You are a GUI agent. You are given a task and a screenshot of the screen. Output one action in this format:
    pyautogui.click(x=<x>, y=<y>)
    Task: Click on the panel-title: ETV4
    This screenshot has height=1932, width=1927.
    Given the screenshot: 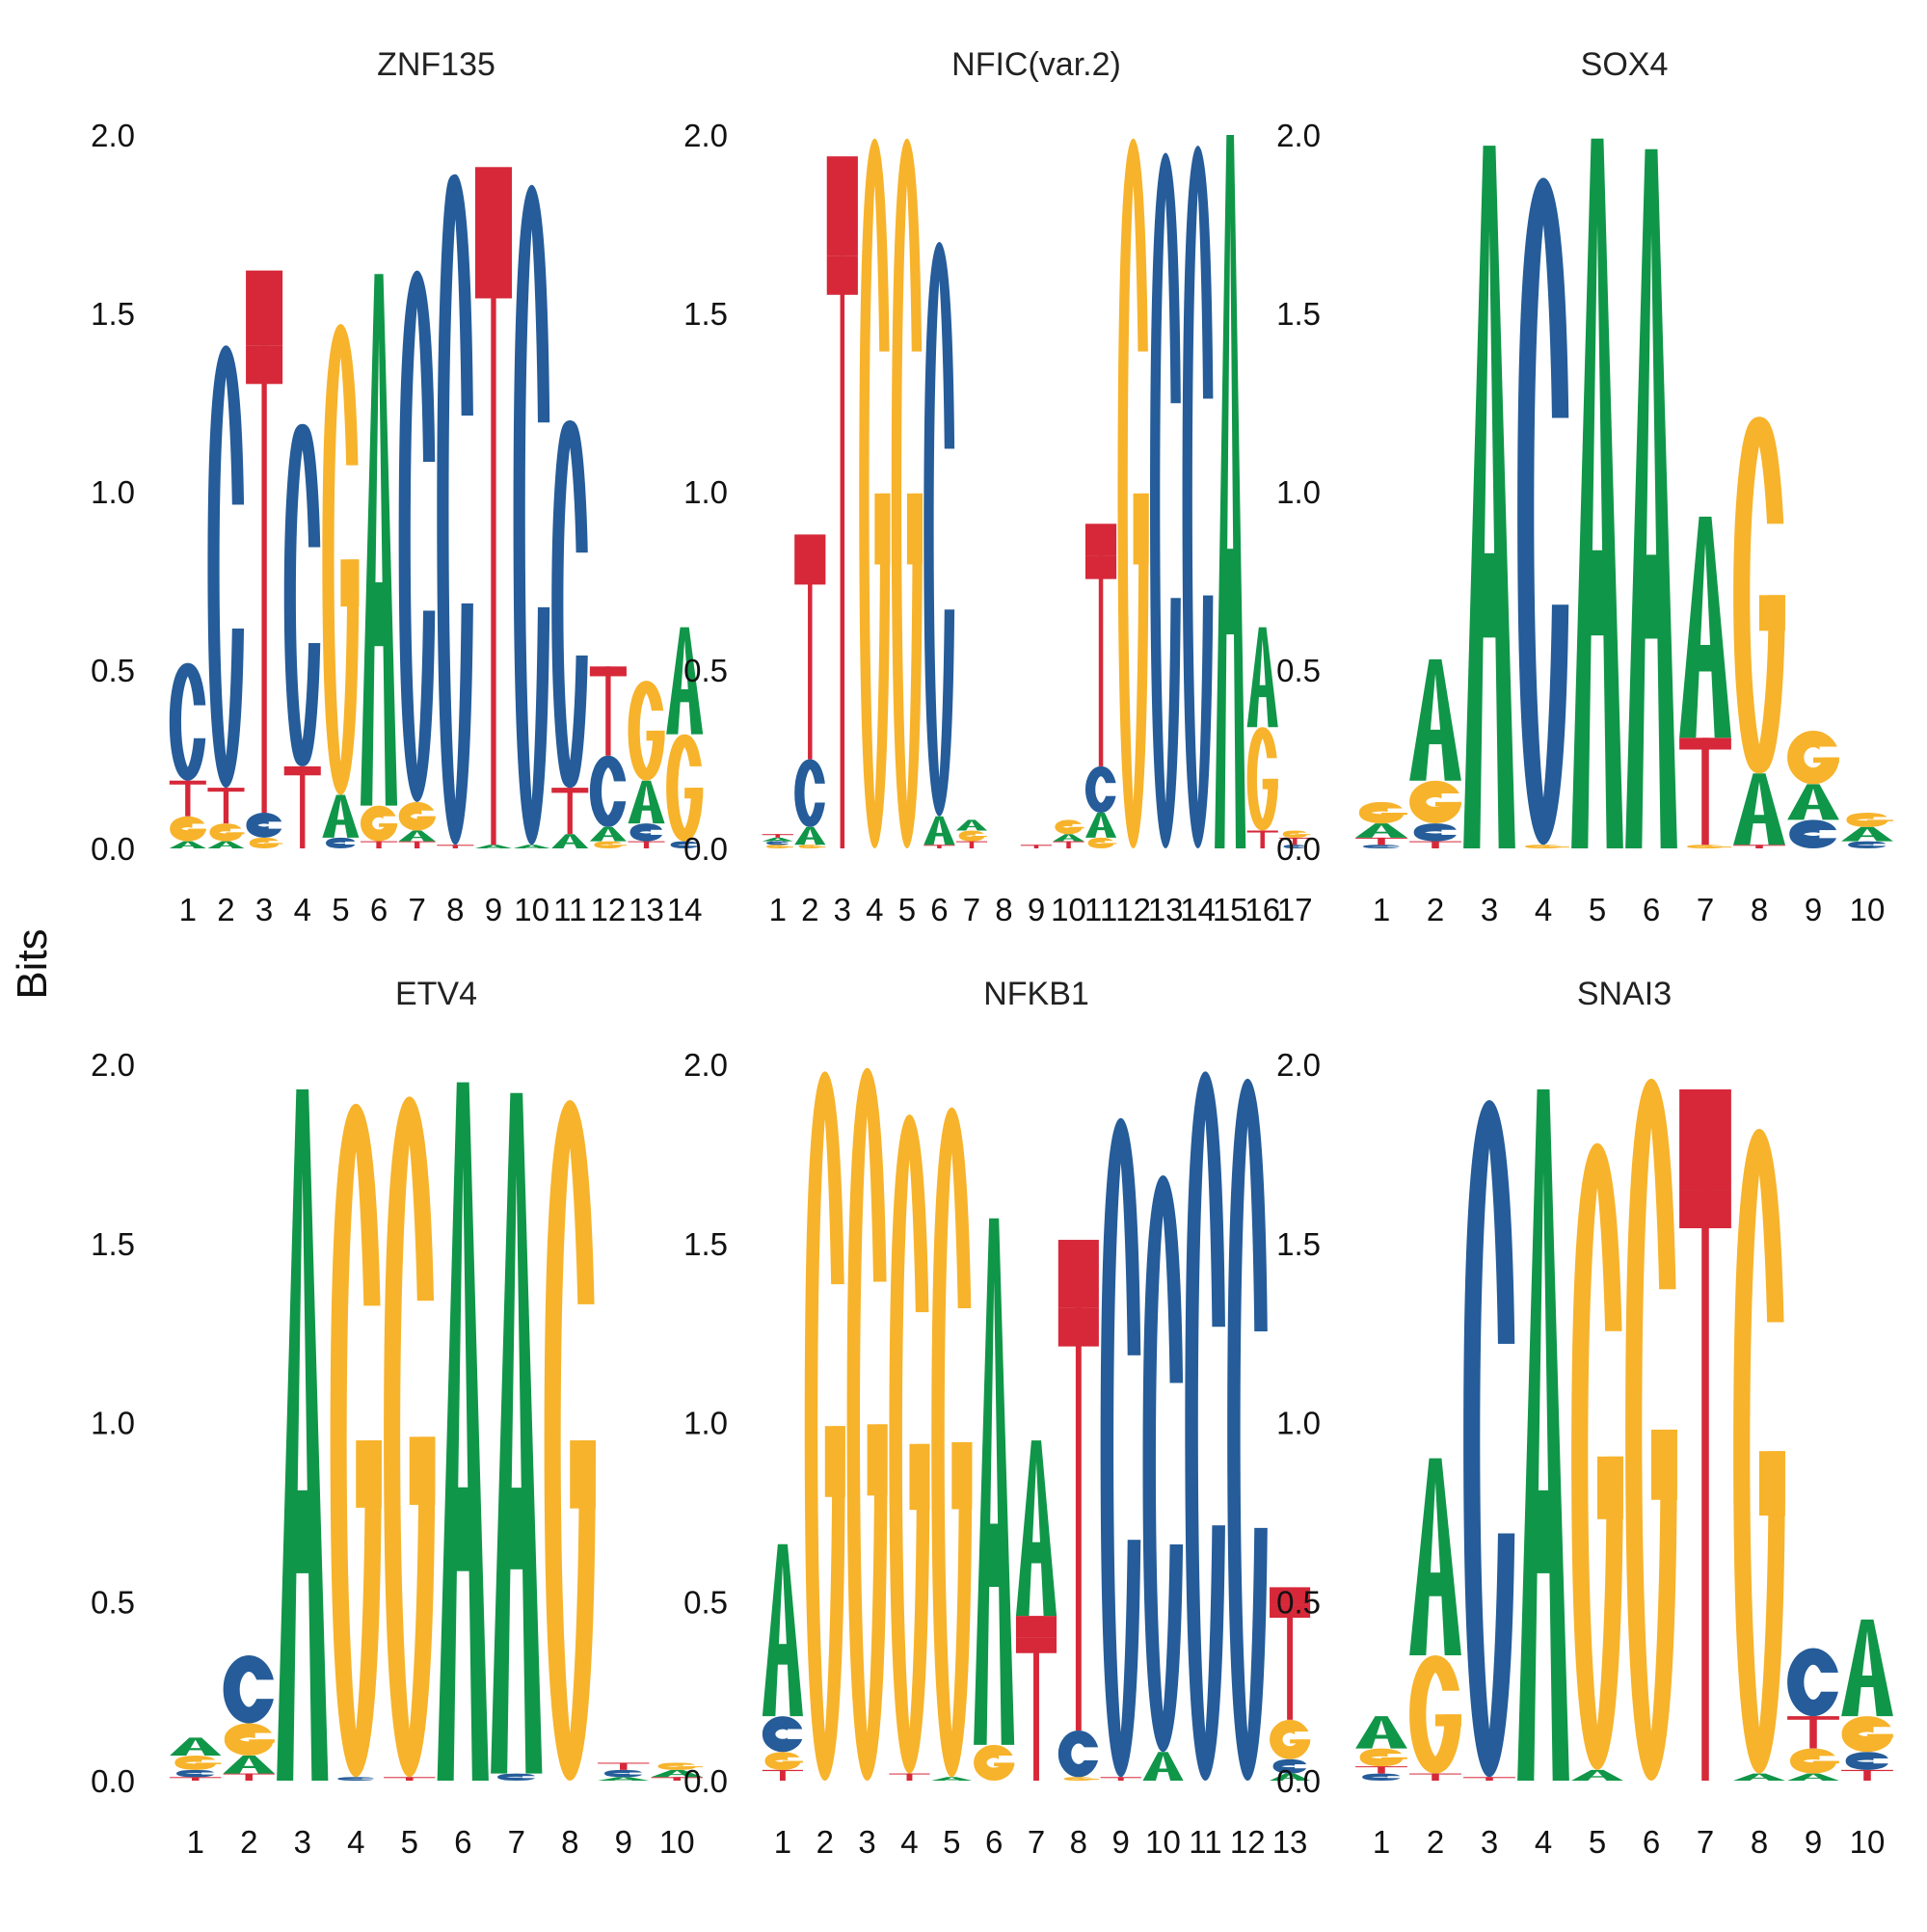 What is the action you would take?
    pyautogui.click(x=436, y=994)
    